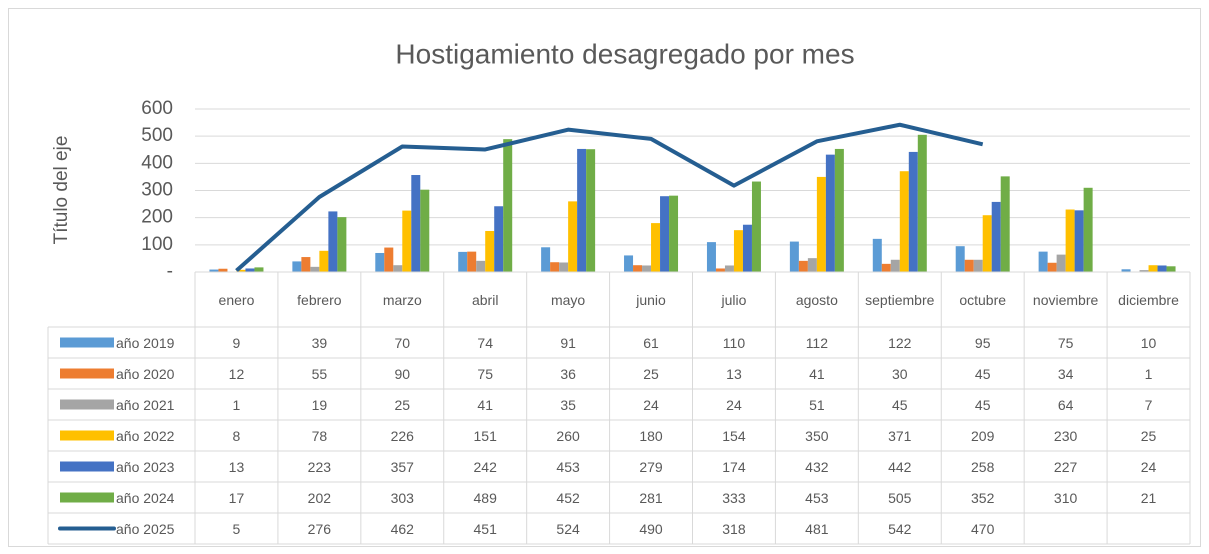 This screenshot has height=554, width=1209. I want to click on table-value: 432, so click(817, 466).